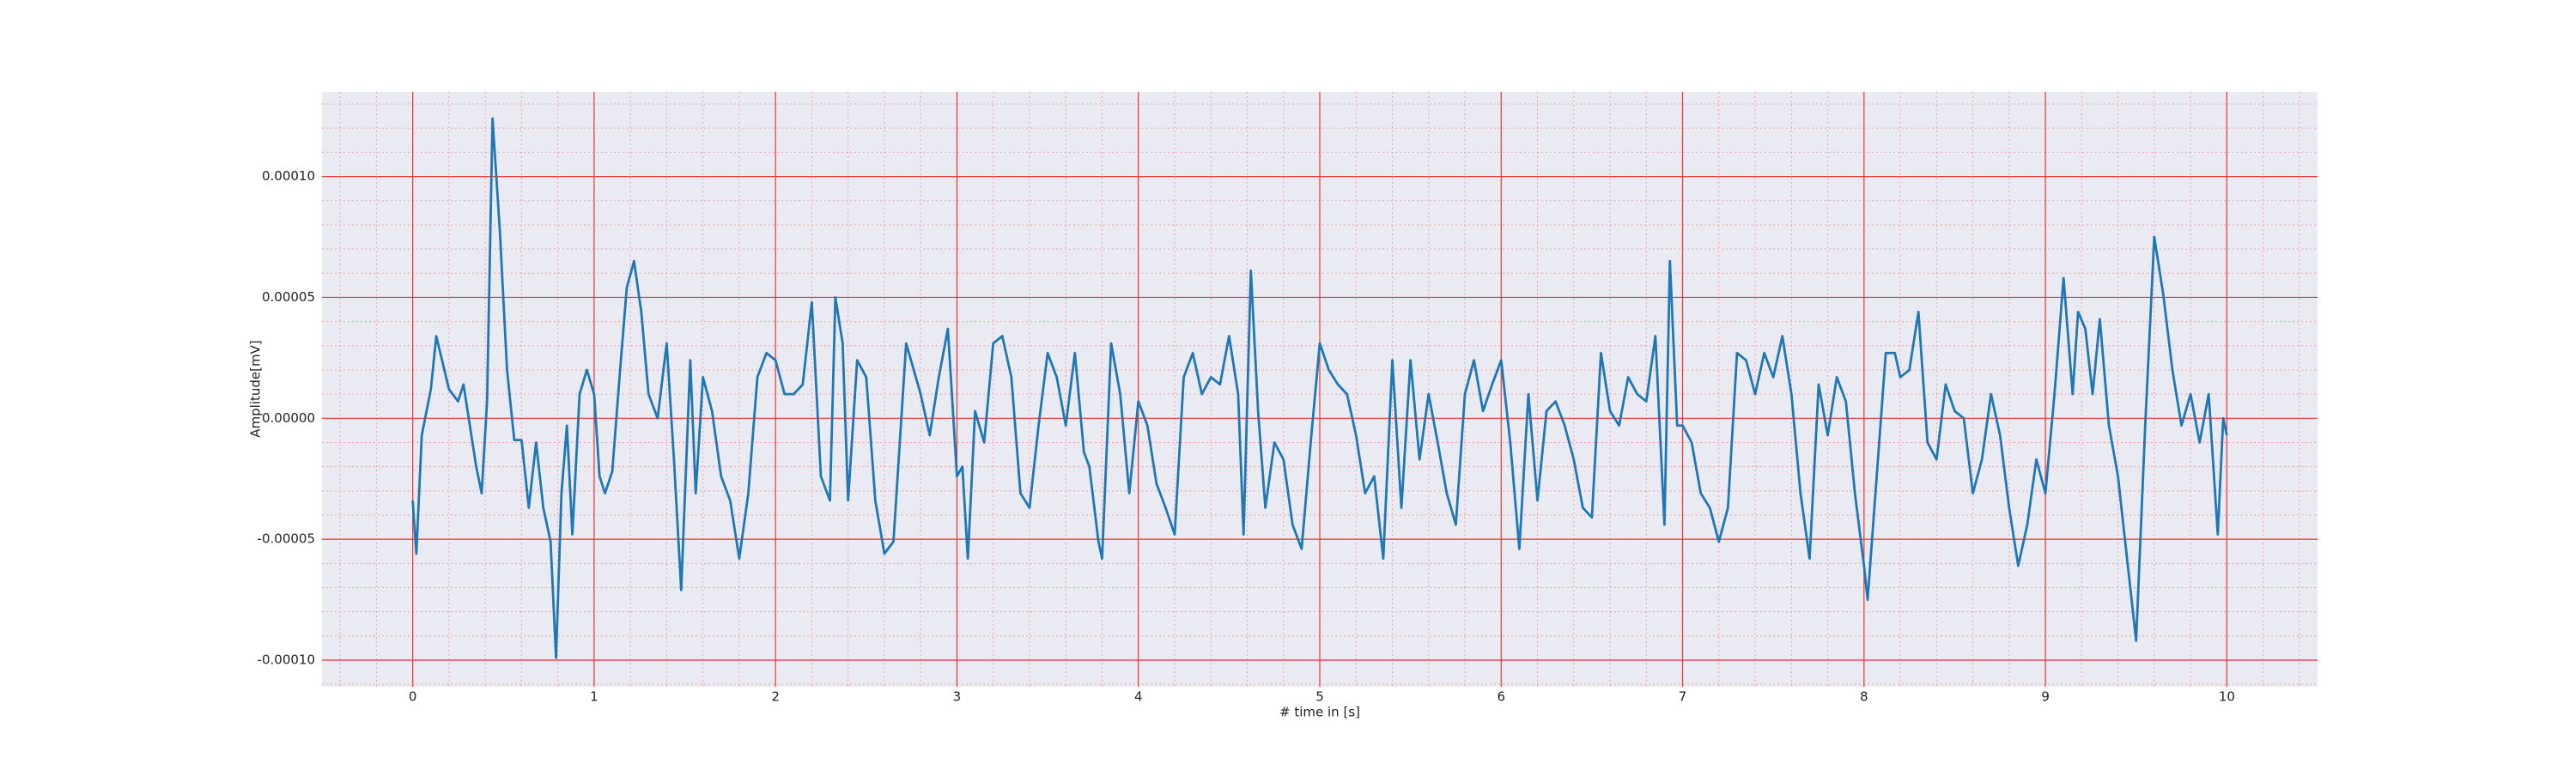  What do you see at coordinates (289, 418) in the screenshot?
I see `y-tick-label: 0.00000` at bounding box center [289, 418].